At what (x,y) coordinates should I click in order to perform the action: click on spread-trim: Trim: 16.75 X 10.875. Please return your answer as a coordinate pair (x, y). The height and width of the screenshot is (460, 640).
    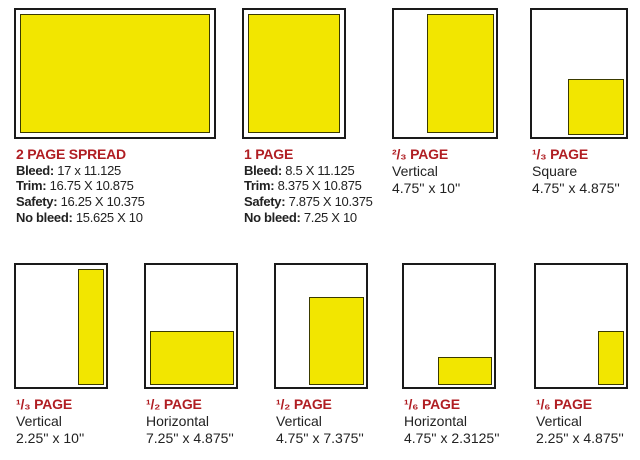
    Looking at the image, I should click on (75, 186).